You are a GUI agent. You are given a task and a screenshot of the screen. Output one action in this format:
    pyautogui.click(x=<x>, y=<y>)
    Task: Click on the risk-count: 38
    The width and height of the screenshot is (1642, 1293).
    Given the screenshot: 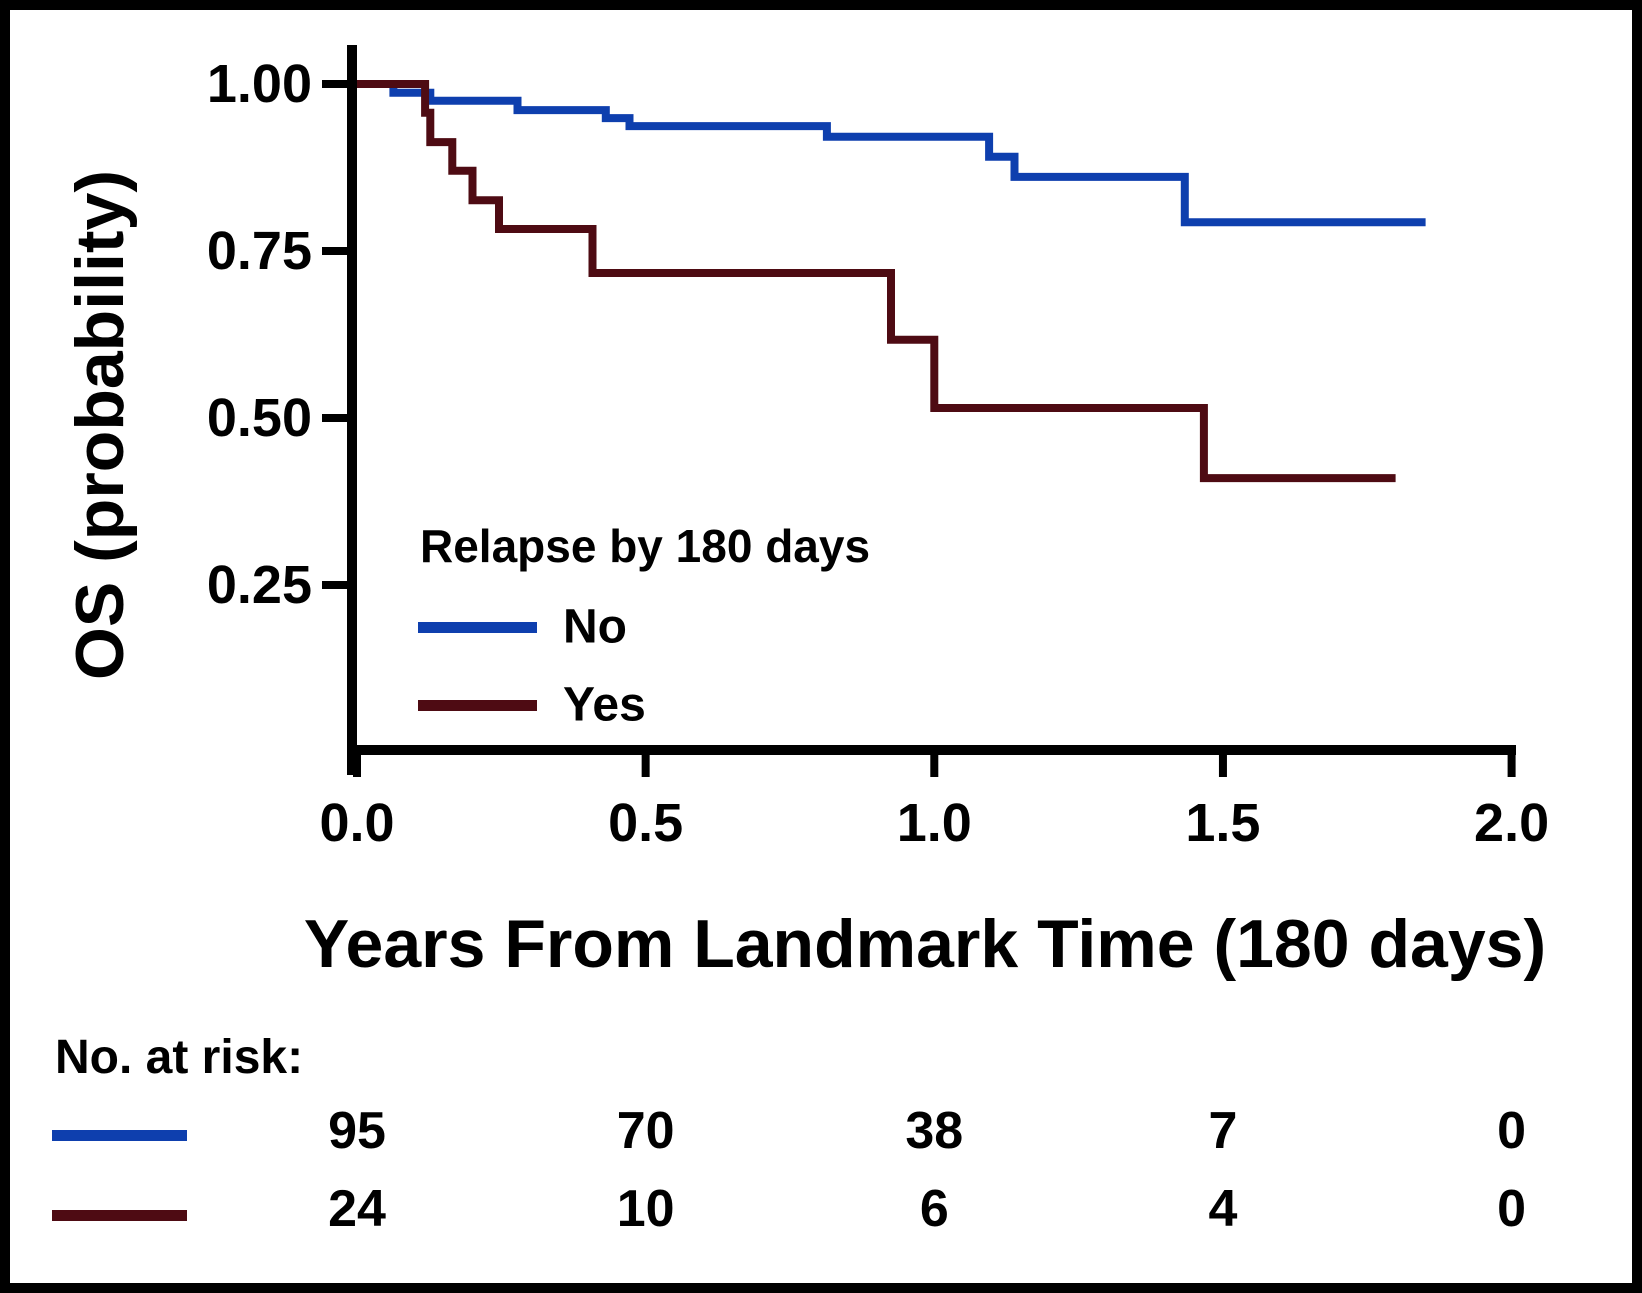 What is the action you would take?
    pyautogui.click(x=934, y=1131)
    